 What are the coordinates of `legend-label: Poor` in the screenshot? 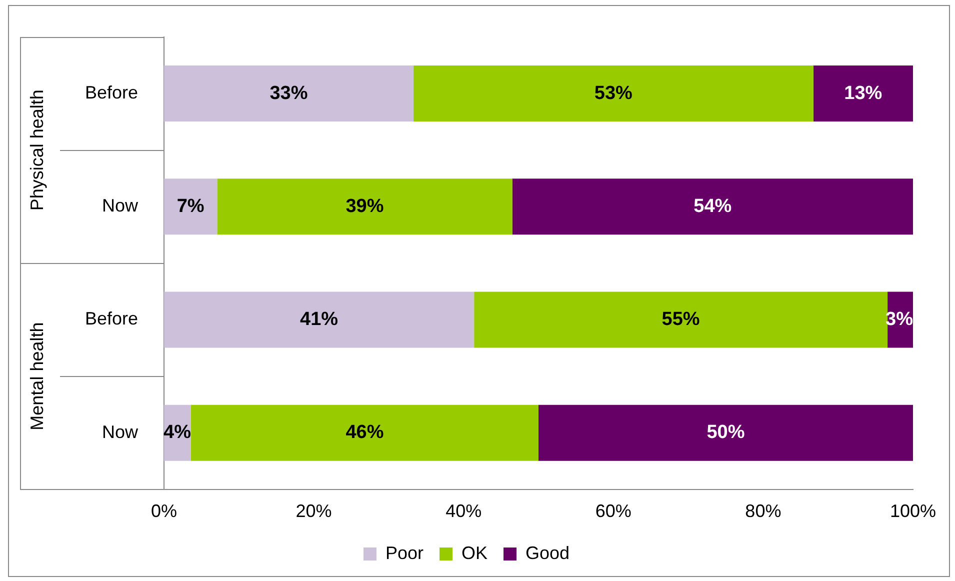 It's located at (404, 552).